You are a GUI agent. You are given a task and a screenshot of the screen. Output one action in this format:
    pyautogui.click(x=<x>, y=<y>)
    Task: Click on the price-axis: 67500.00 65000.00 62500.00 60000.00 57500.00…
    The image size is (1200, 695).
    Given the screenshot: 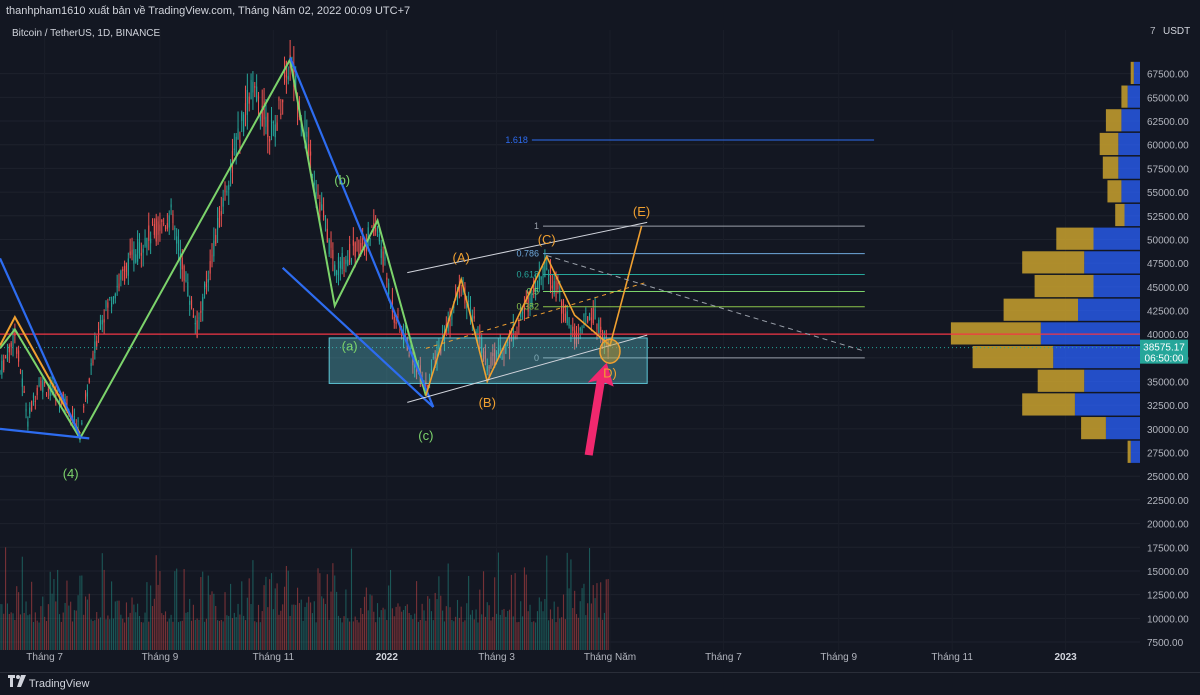 What is the action you would take?
    pyautogui.click(x=1165, y=337)
    